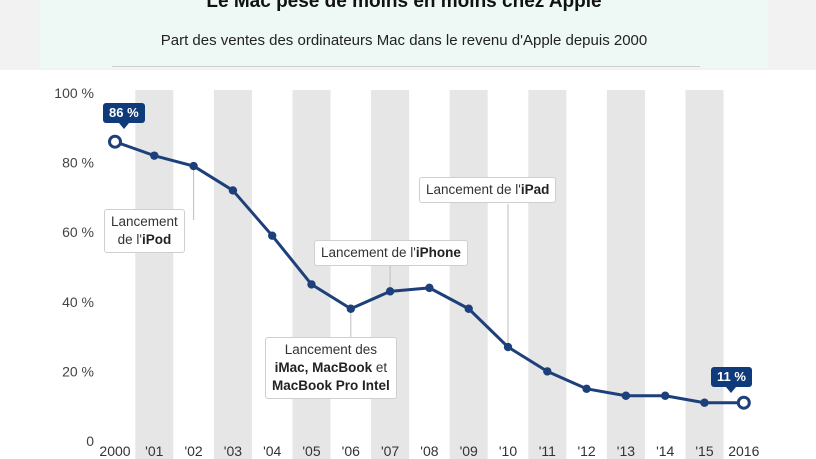 The width and height of the screenshot is (816, 459). Describe the element at coordinates (380, 367) in the screenshot. I see `annotation-imac-line2-suffix: et` at that location.